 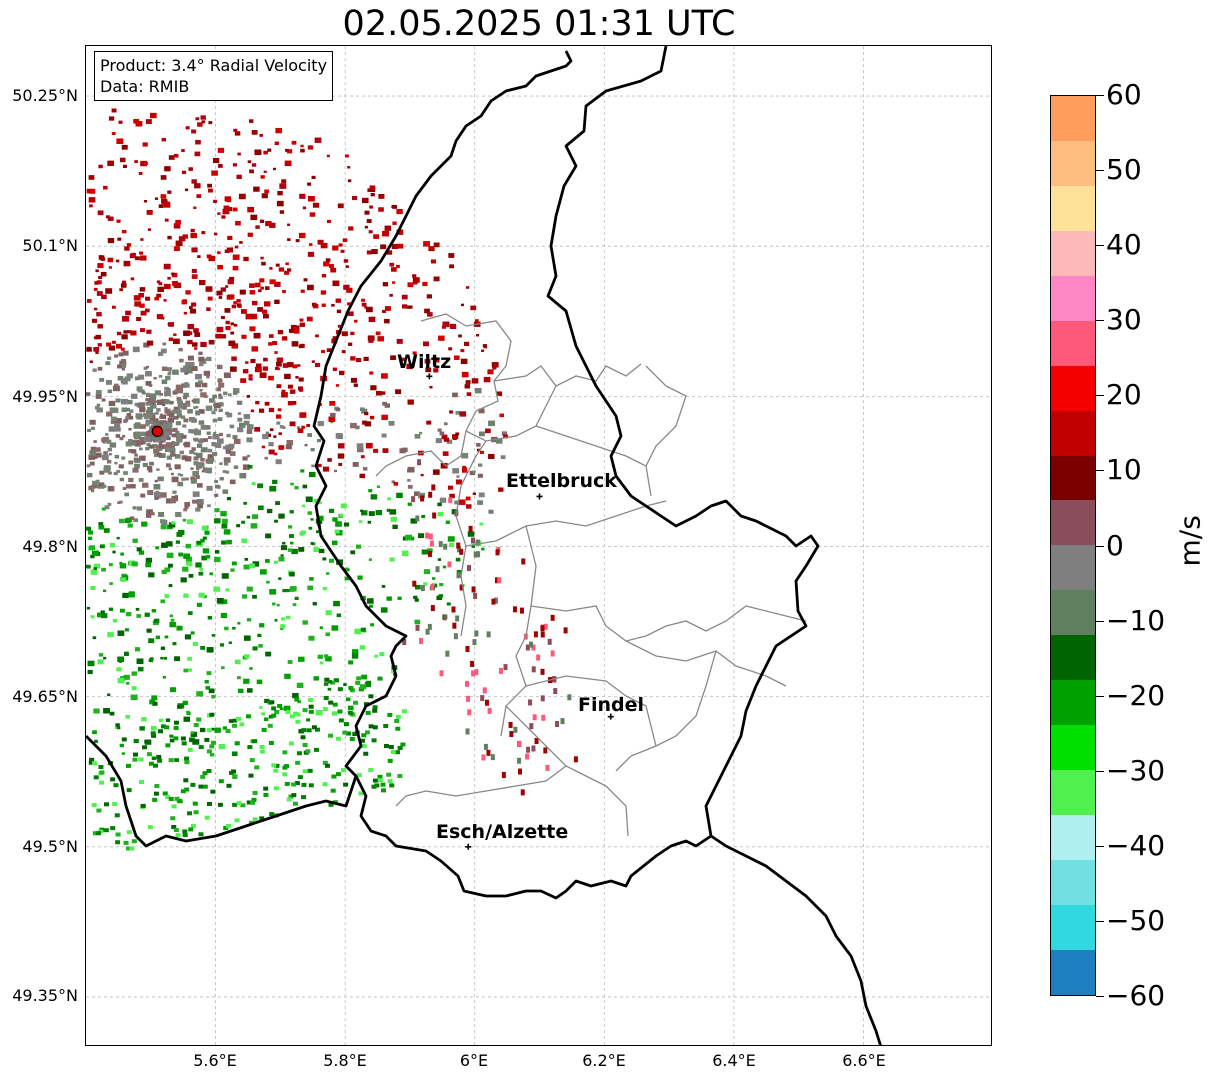 What do you see at coordinates (511, 403) in the screenshot?
I see `canton-border` at bounding box center [511, 403].